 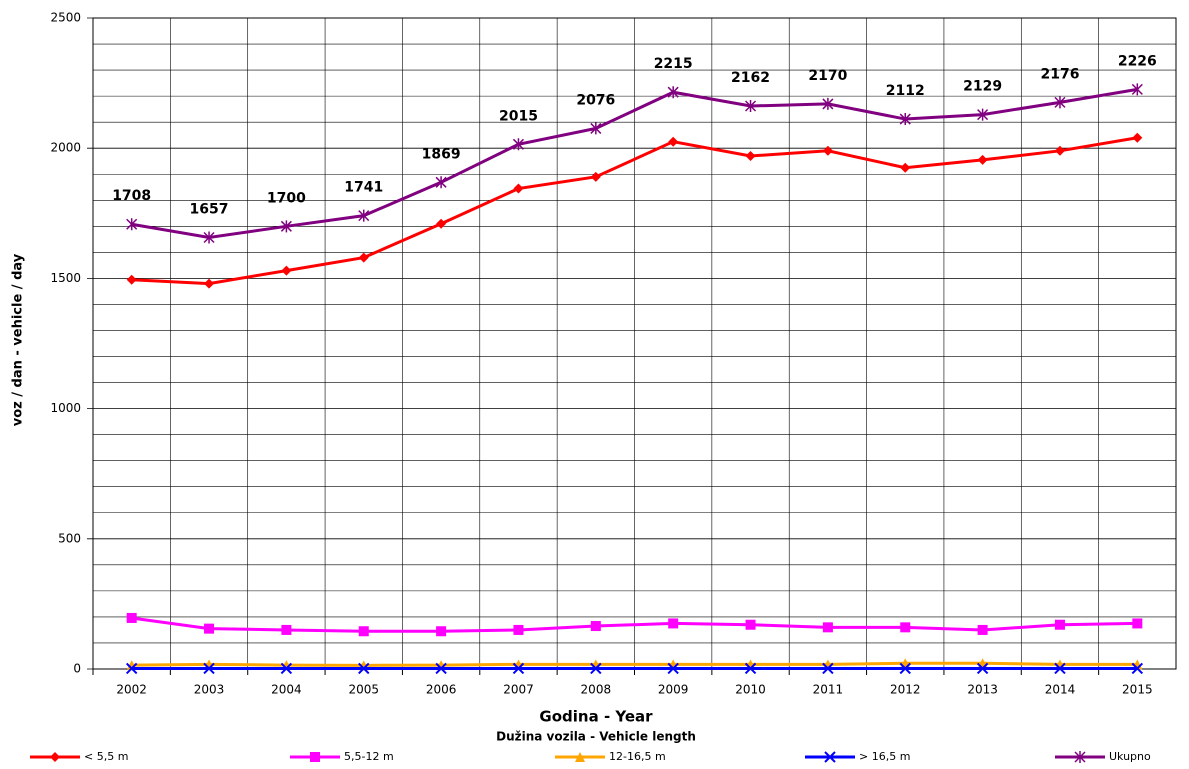 What do you see at coordinates (1060, 690) in the screenshot?
I see `x-tick-label: 2014` at bounding box center [1060, 690].